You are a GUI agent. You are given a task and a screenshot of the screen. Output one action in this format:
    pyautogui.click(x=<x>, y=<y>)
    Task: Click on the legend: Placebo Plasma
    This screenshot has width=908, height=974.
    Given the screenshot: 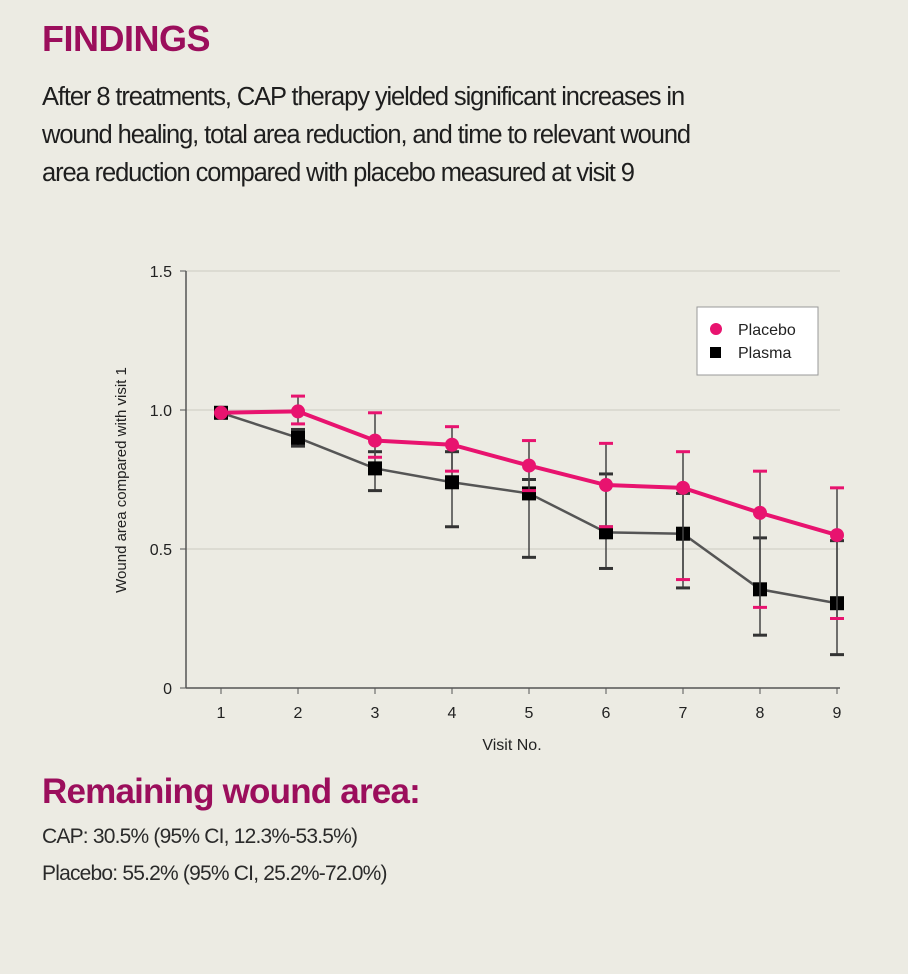 What is the action you would take?
    pyautogui.click(x=757, y=341)
    